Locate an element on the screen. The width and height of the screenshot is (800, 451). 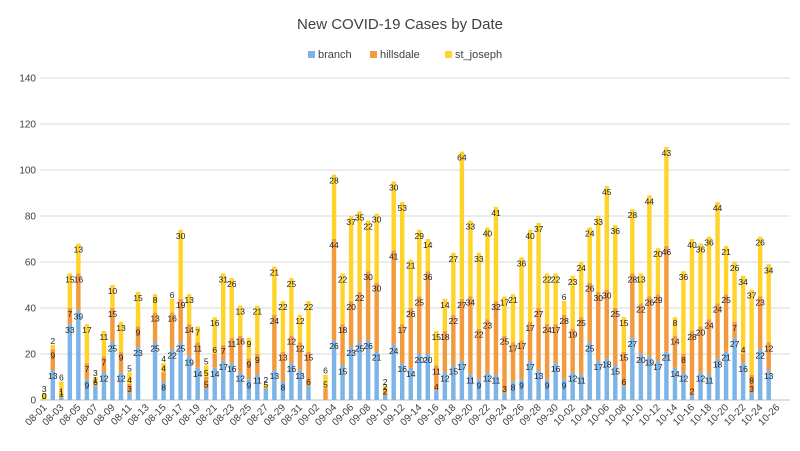
data-label-st_joseph: 45 is located at coordinates (607, 192).